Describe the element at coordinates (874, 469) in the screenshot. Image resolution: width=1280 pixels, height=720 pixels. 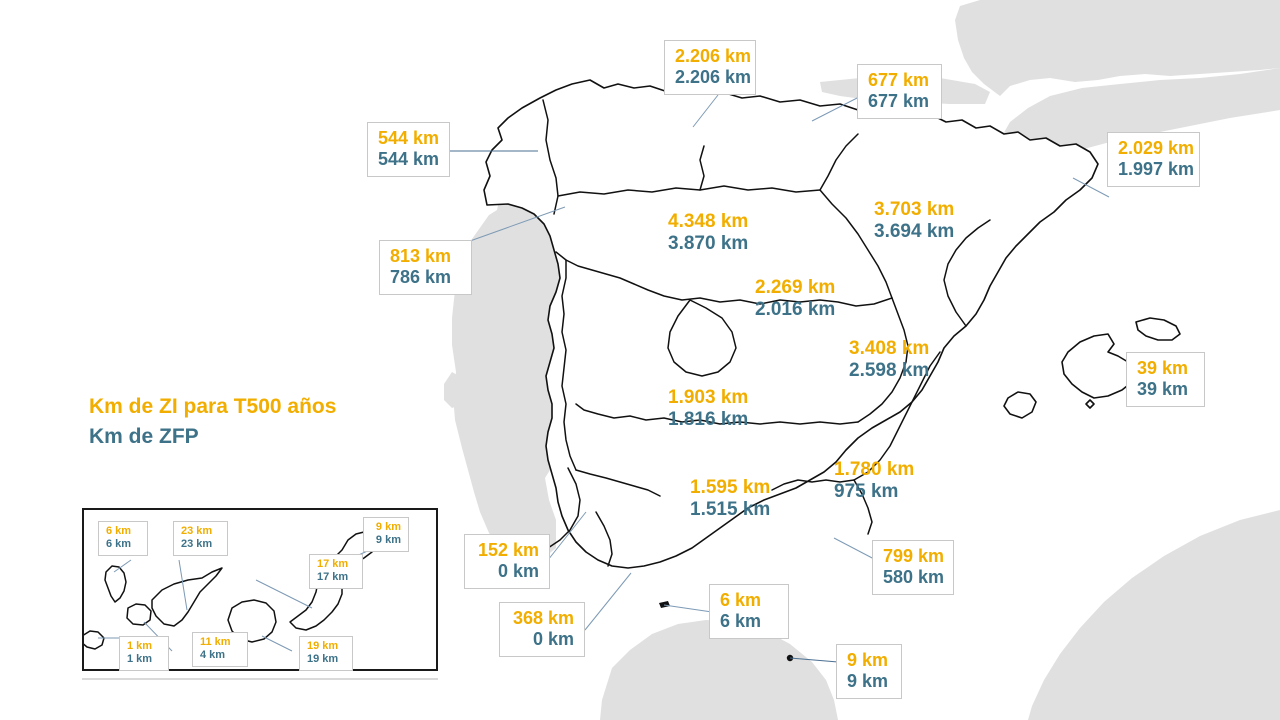
I see `label-valencia-zi: 1.780 km` at that location.